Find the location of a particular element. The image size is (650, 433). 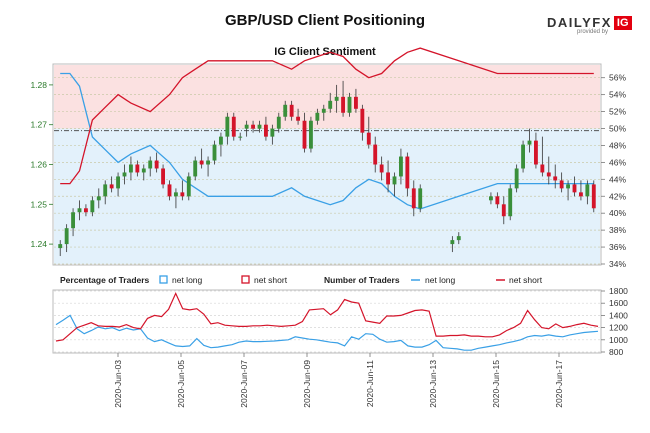

count-tick-label: 1600 is located at coordinates (618, 303).